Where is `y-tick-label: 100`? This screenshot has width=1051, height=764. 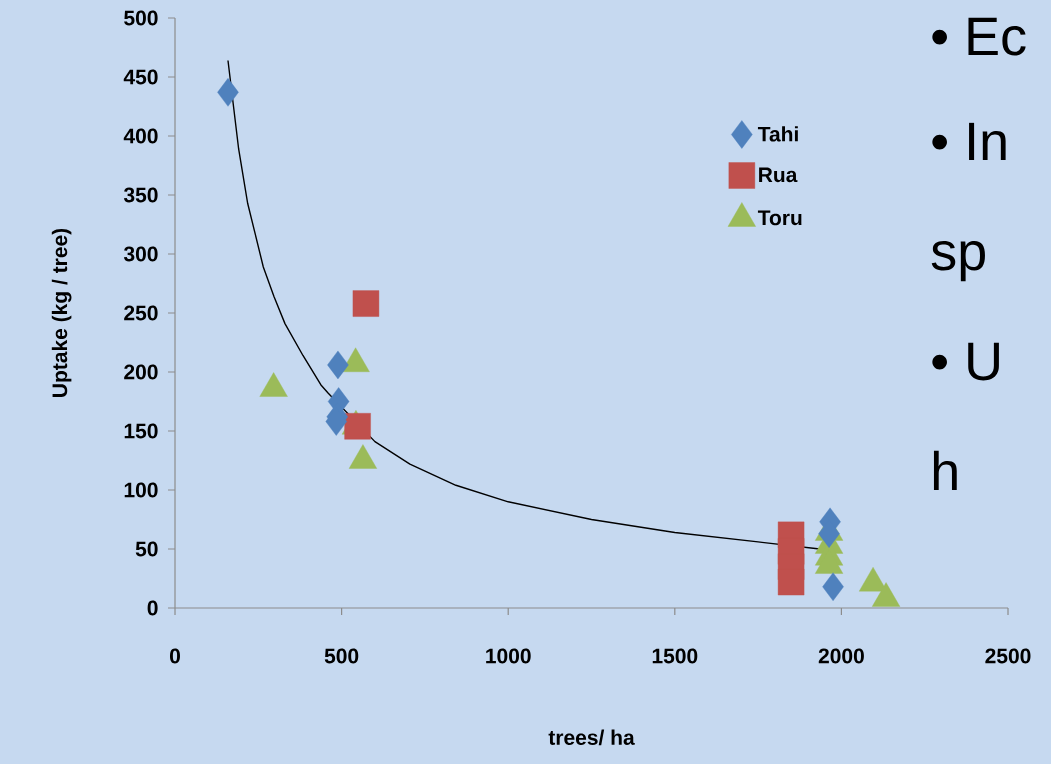 y-tick-label: 100 is located at coordinates (141, 490).